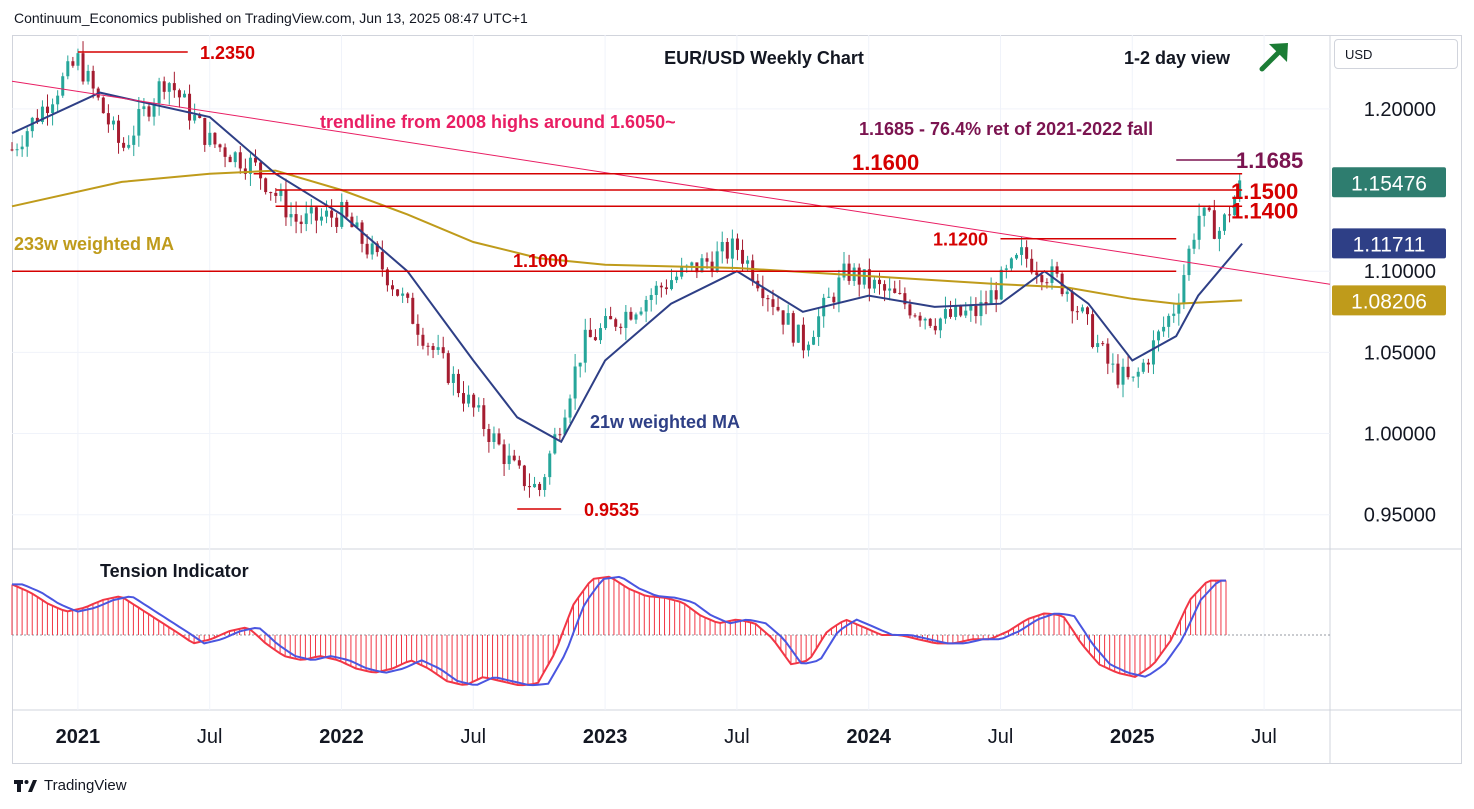 The width and height of the screenshot is (1474, 809). What do you see at coordinates (611, 510) in the screenshot?
I see `level-label-0-9535: 0.9535` at bounding box center [611, 510].